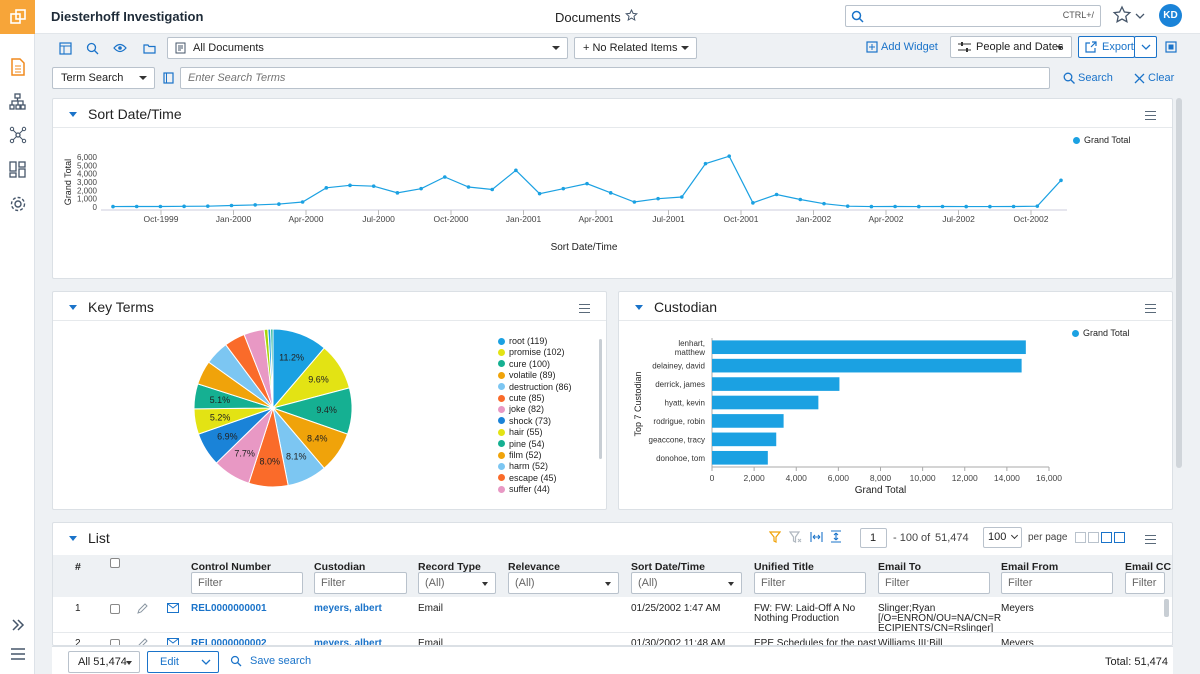 Image resolution: width=1200 pixels, height=674 pixels. Describe the element at coordinates (1057, 583) in the screenshot. I see `filter-email-from: Filter` at that location.